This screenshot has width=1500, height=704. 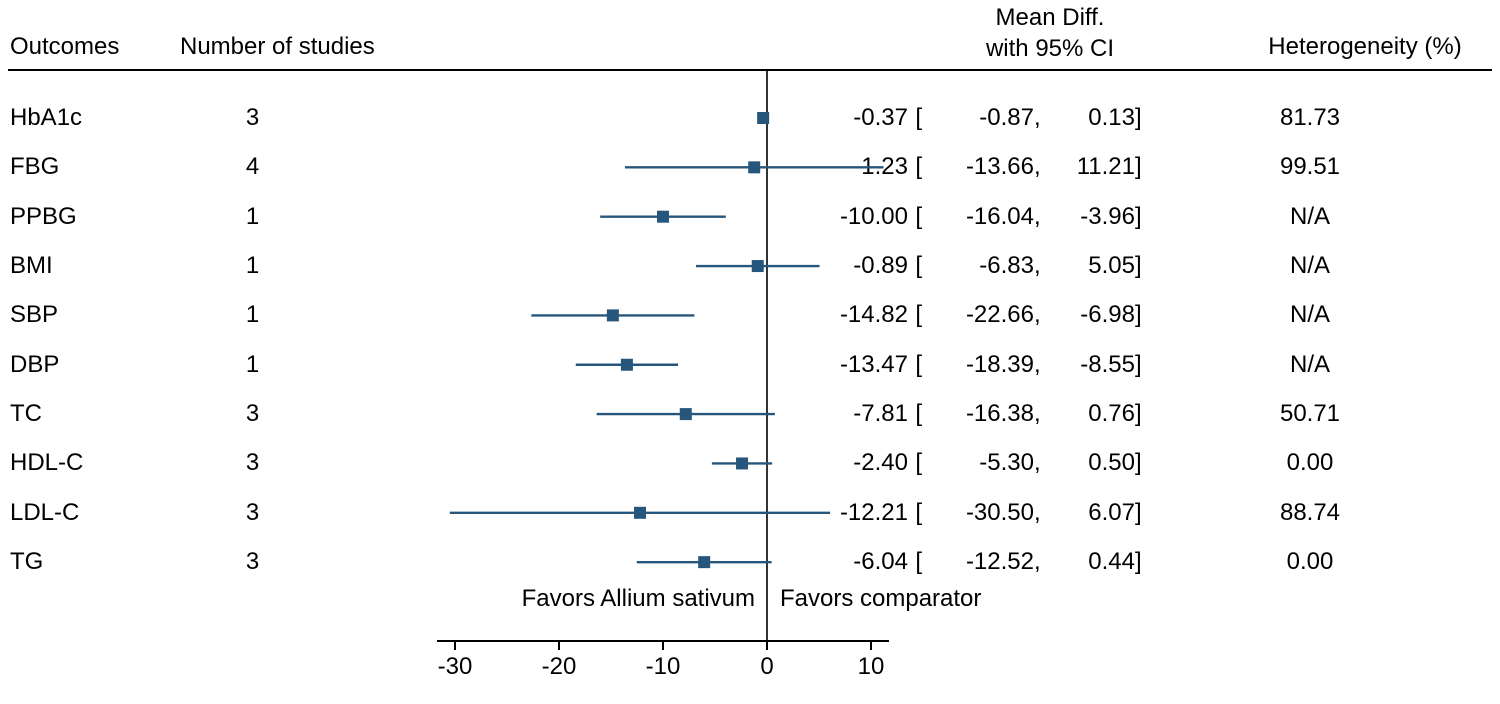 What do you see at coordinates (880, 414) in the screenshot?
I see `estimate-value: -7.81` at bounding box center [880, 414].